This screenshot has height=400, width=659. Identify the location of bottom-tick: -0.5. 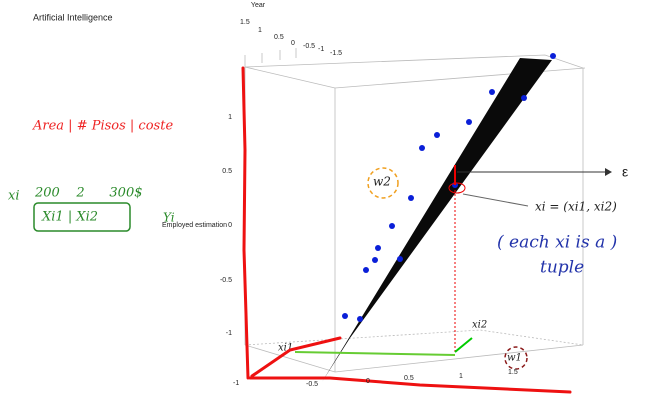
(312, 384).